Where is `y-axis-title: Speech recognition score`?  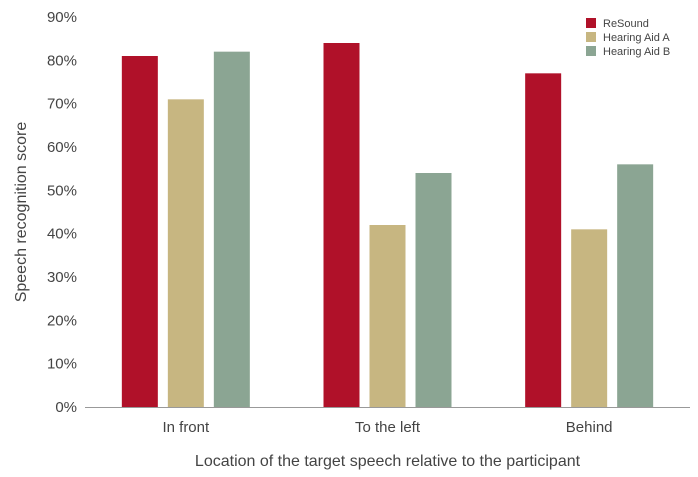
y-axis-title: Speech recognition score is located at coordinates (21, 212).